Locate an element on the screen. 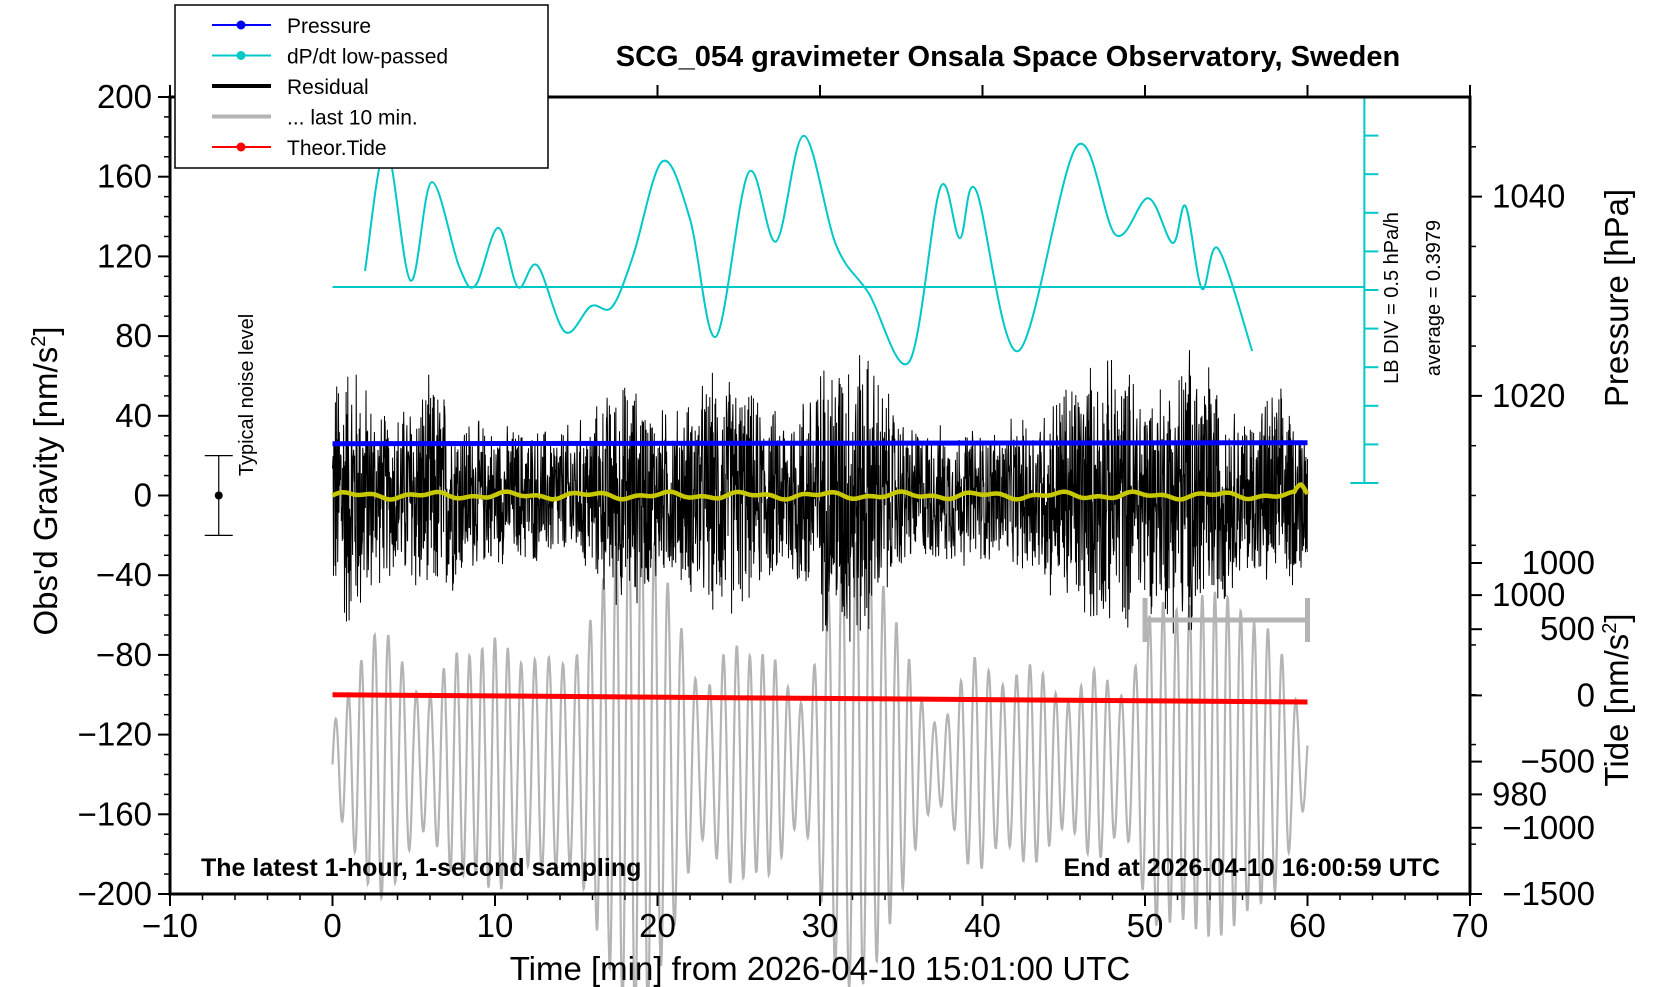 This screenshot has width=1653, height=987. lb-div-label: LB DIV = 0.5 hPa/h is located at coordinates (1392, 298).